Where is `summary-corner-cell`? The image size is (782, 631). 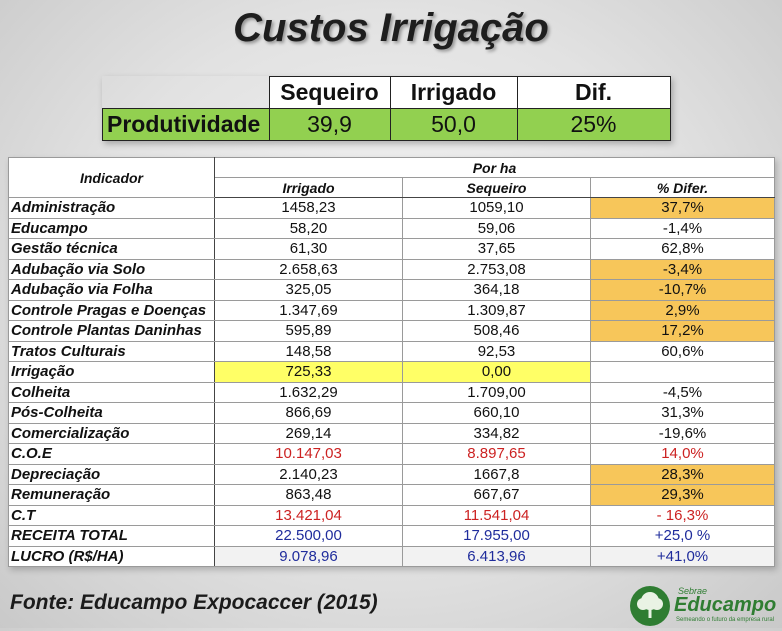 summary-corner-cell is located at coordinates (186, 92).